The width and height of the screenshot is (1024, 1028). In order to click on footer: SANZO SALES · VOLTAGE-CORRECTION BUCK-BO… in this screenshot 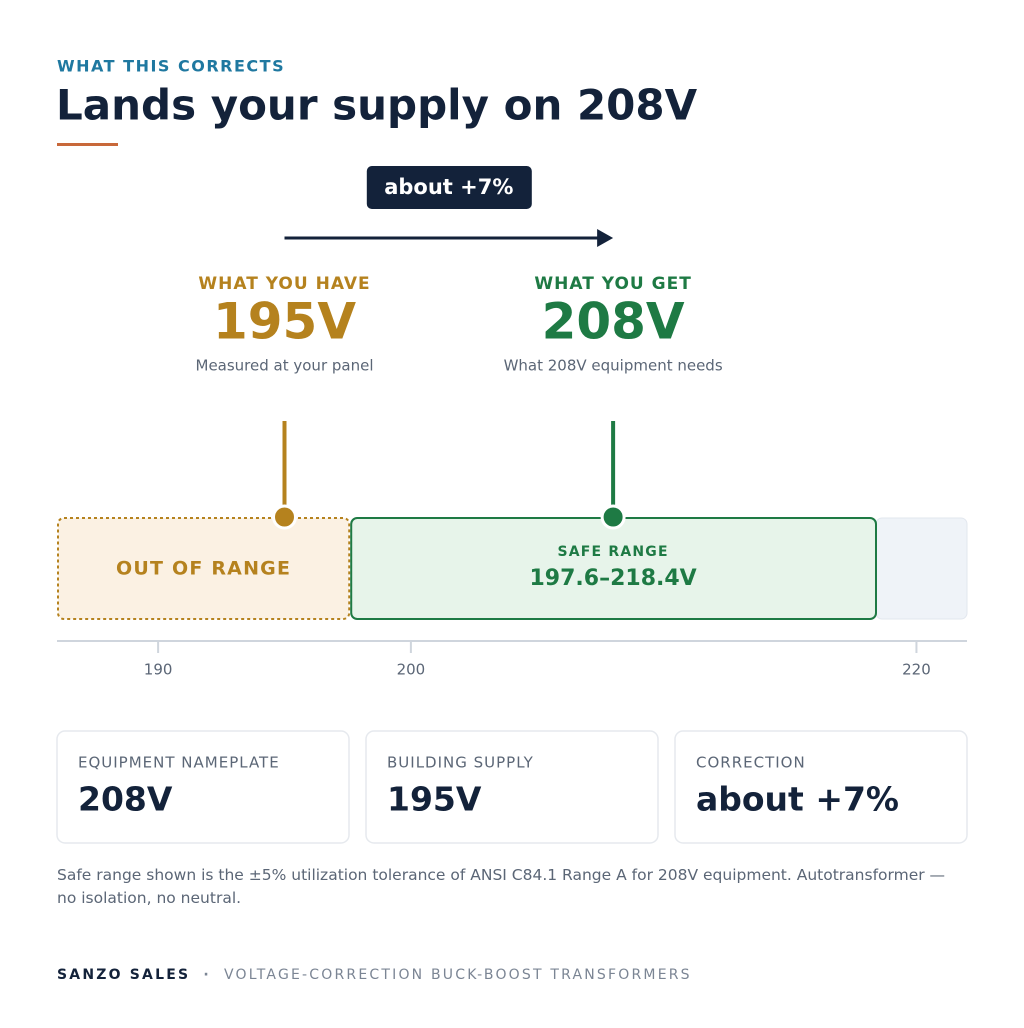, I will do `click(374, 975)`.